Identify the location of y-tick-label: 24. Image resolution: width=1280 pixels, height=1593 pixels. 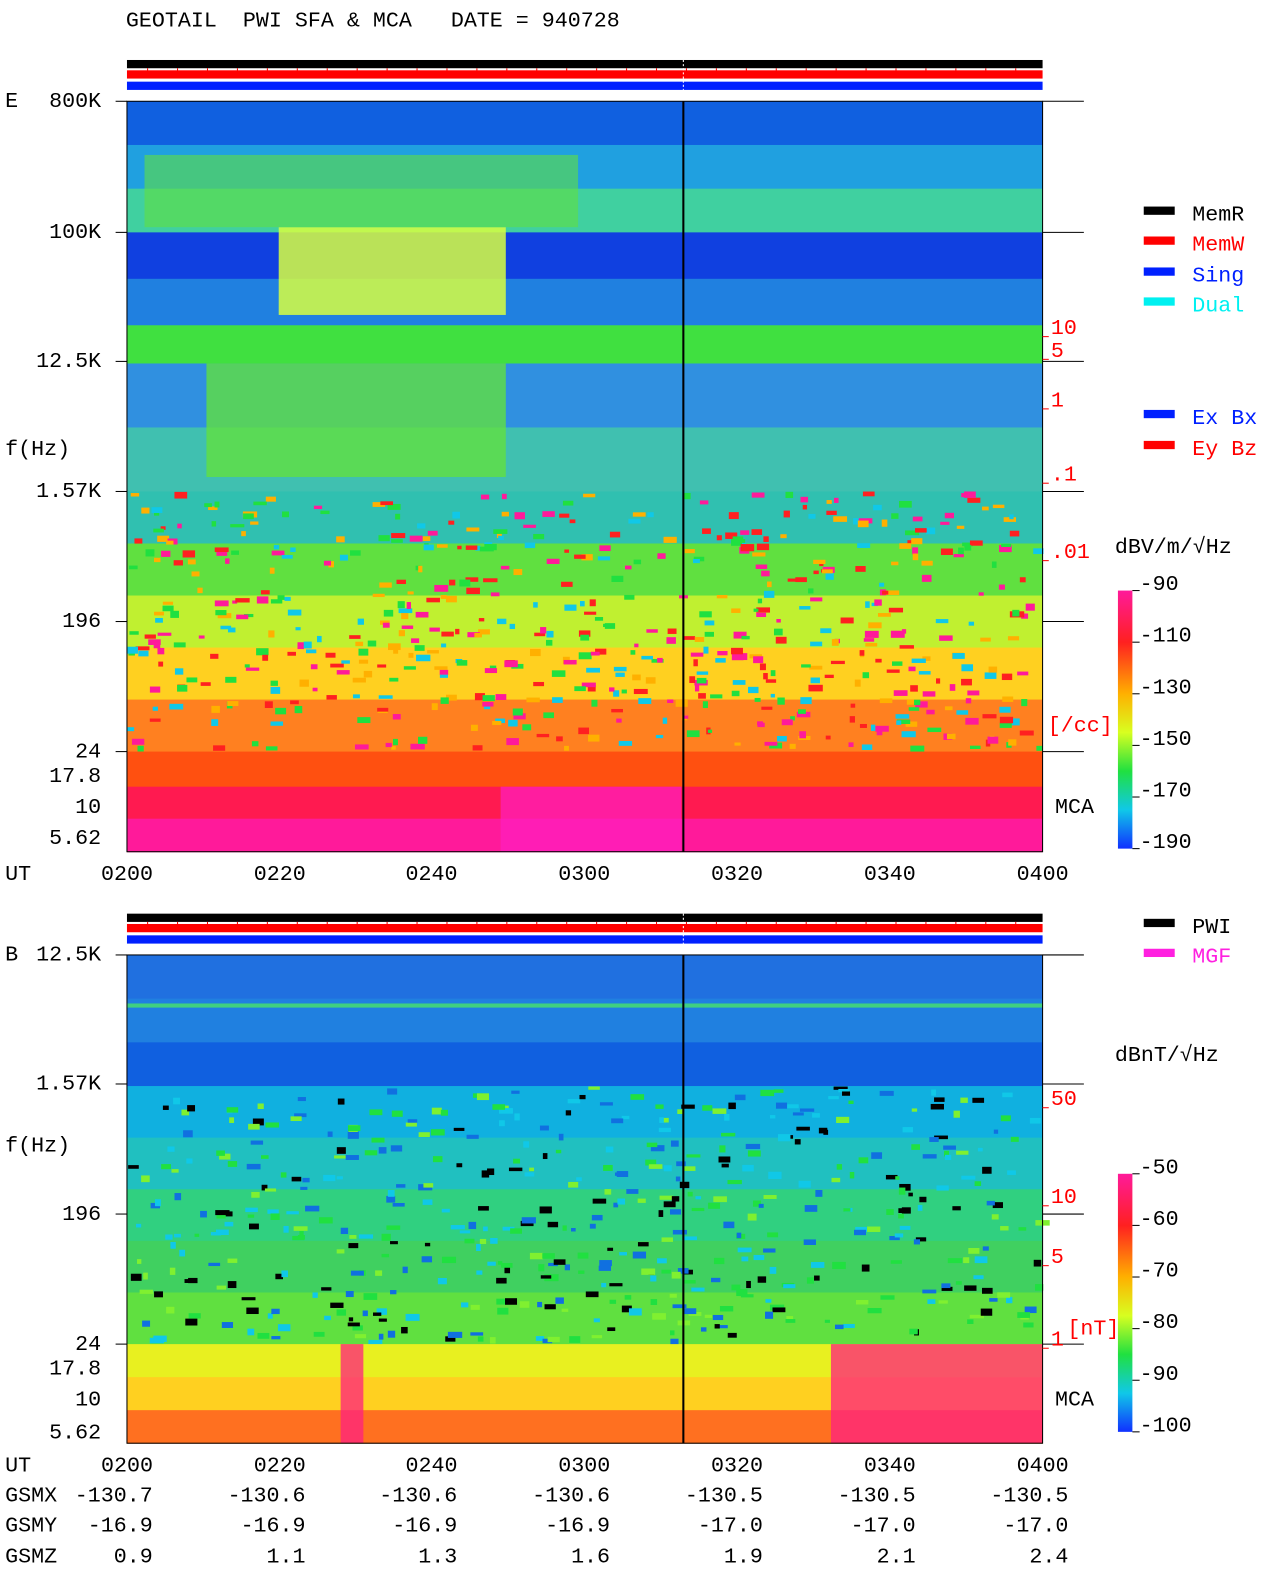
(88, 751).